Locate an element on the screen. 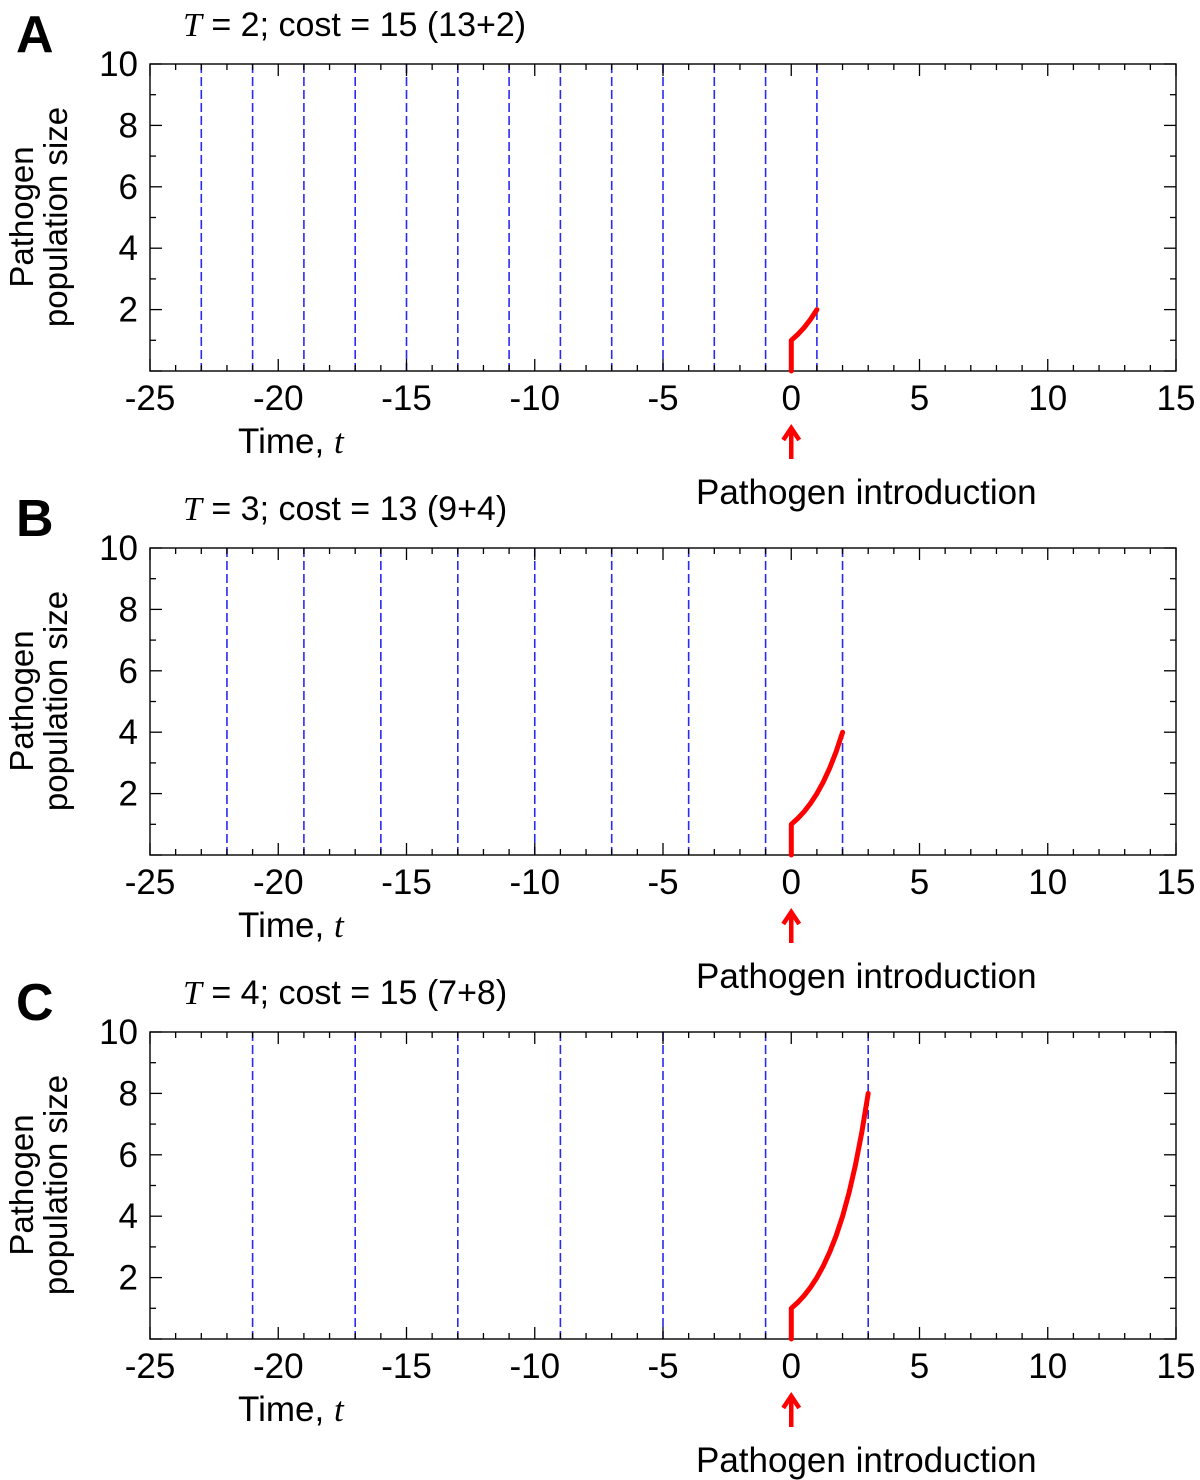 The width and height of the screenshot is (1200, 1480). chart-title: T = 3; cost = 13 (9+4) is located at coordinates (345, 509).